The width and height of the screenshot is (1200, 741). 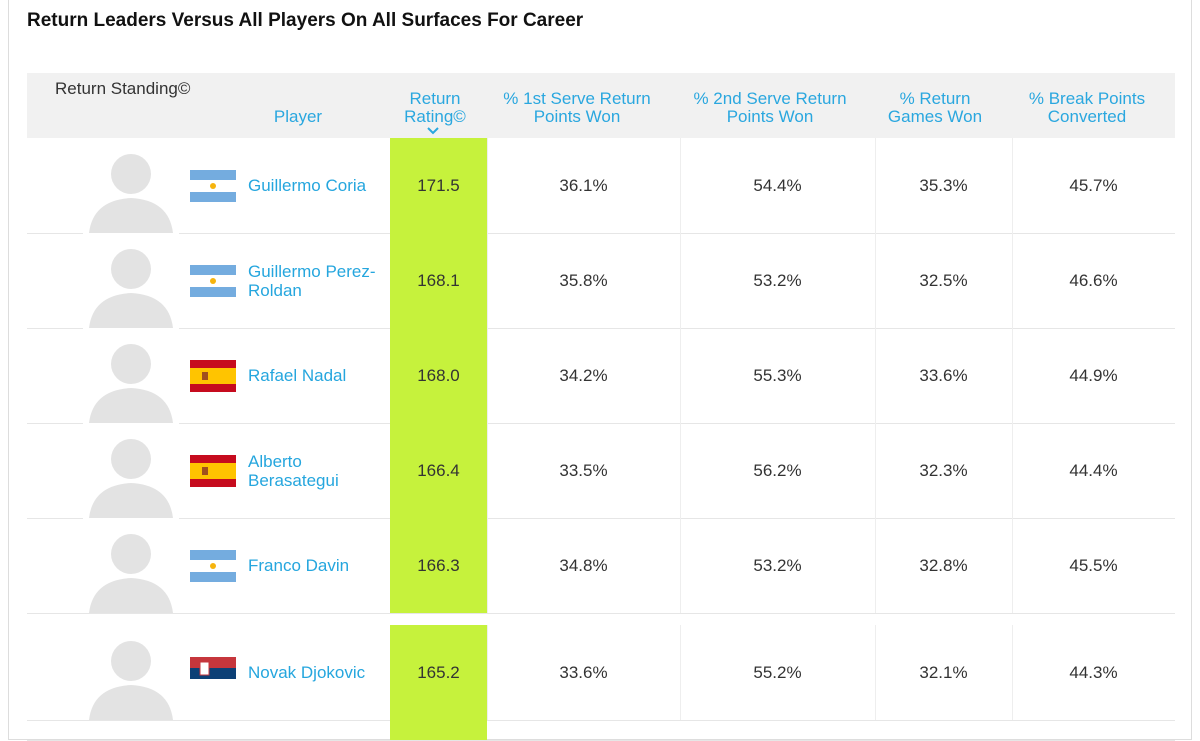 What do you see at coordinates (298, 116) in the screenshot?
I see `header: Player` at bounding box center [298, 116].